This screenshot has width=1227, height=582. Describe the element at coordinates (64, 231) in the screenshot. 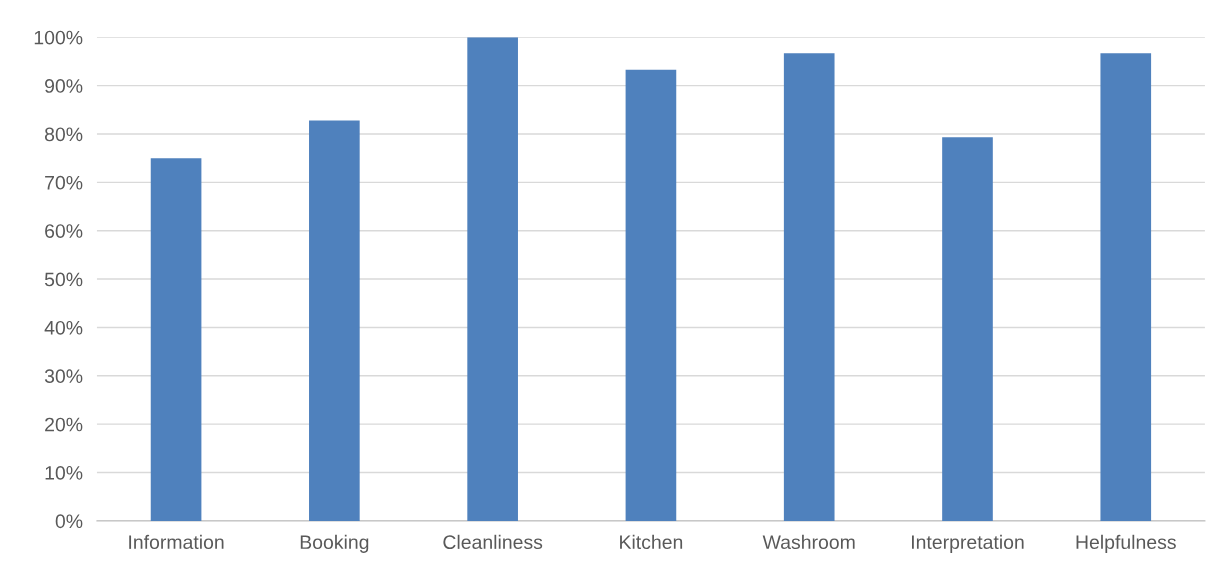

I see `y-tick-label: 60%` at that location.